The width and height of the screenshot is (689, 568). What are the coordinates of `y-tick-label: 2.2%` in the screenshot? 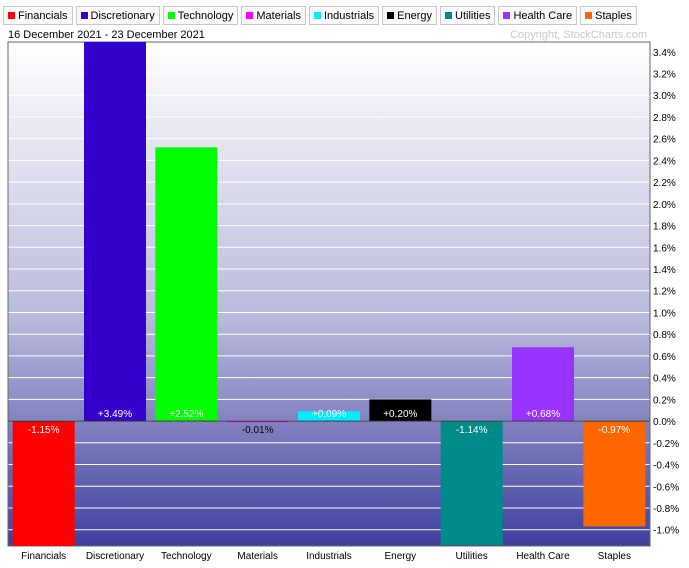 It's located at (664, 183).